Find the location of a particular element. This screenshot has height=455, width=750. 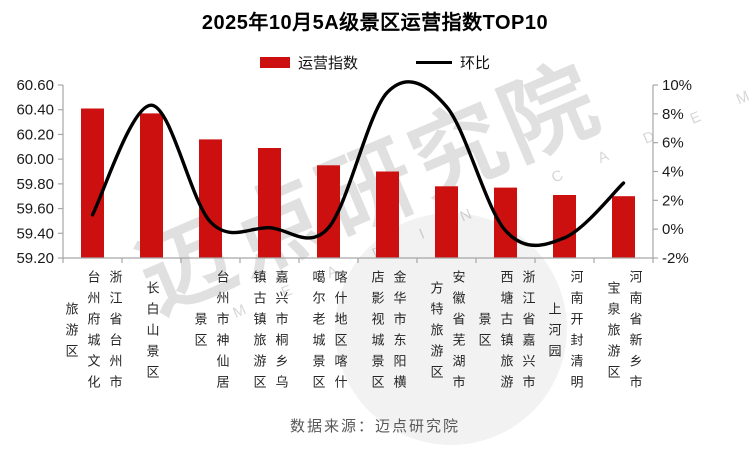

left-axis-tick-label: 60.40 is located at coordinates (35, 110).